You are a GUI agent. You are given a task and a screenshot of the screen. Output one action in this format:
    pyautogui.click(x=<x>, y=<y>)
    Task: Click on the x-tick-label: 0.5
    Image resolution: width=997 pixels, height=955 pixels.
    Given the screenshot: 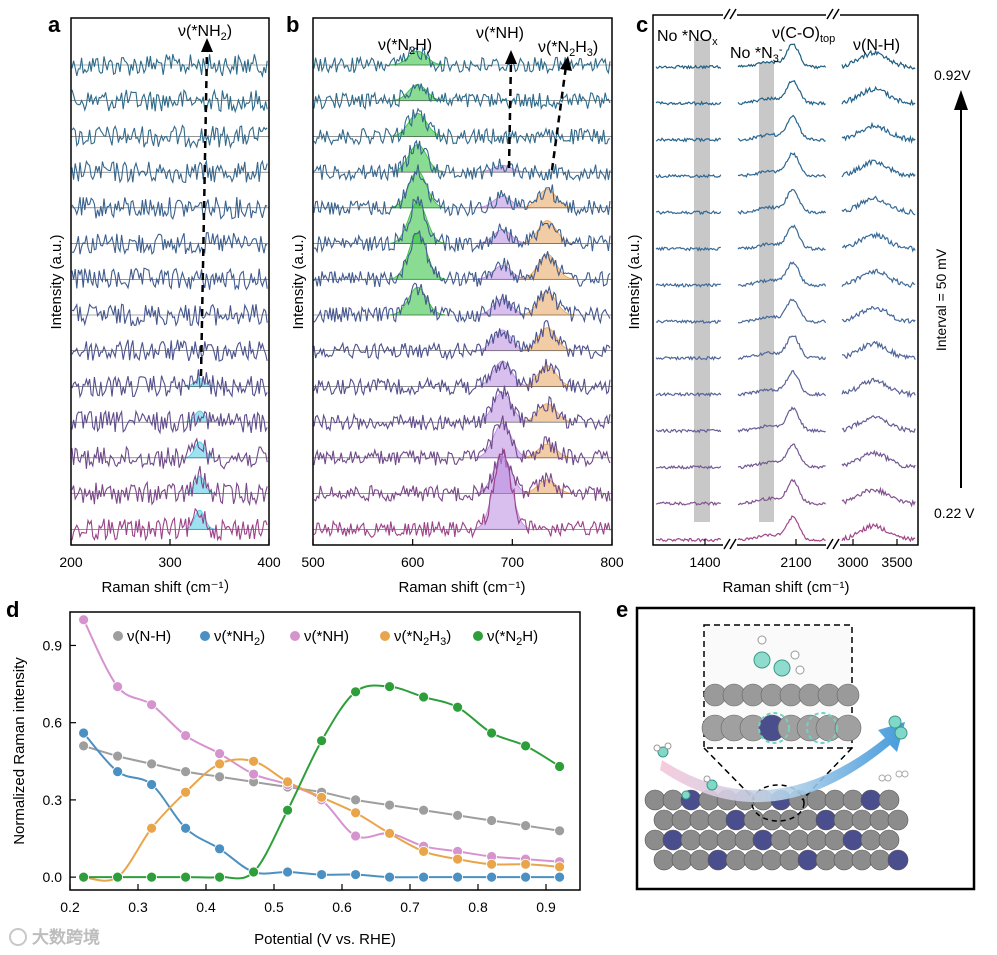 What is the action you would take?
    pyautogui.click(x=274, y=907)
    